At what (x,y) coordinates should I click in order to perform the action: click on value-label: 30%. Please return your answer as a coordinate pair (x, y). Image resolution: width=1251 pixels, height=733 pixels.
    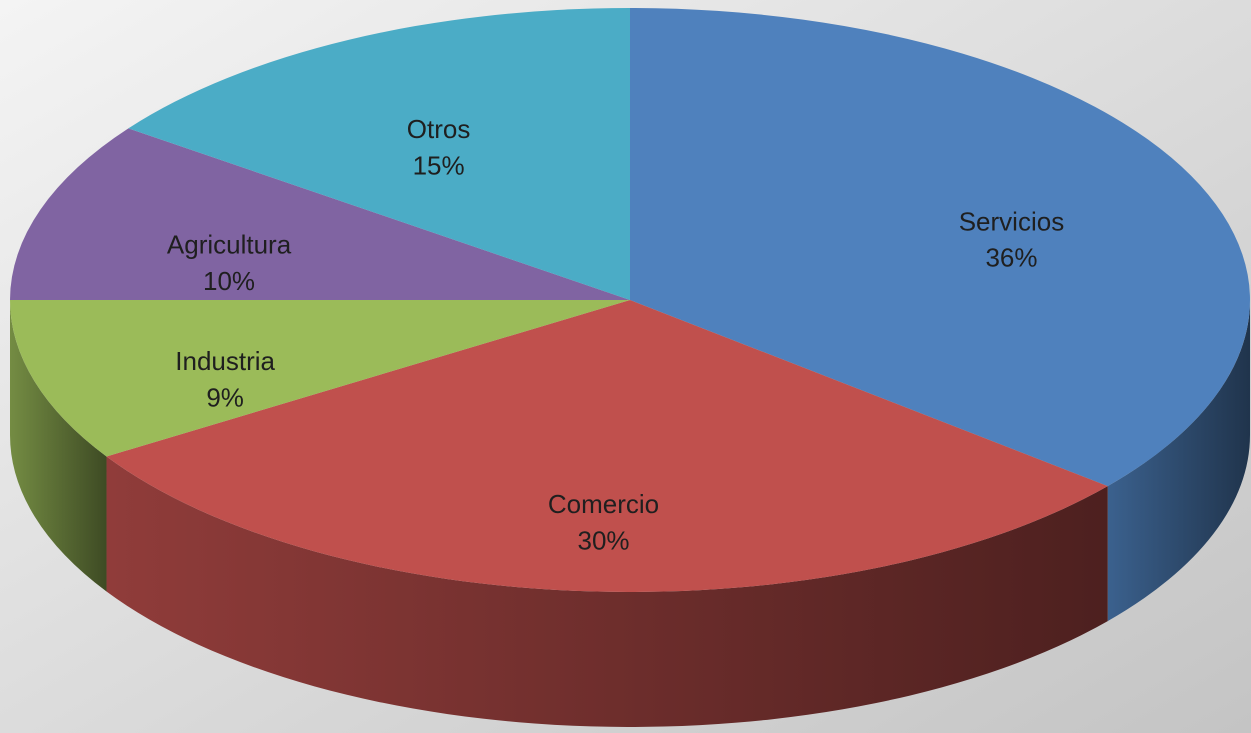
    Looking at the image, I should click on (604, 540).